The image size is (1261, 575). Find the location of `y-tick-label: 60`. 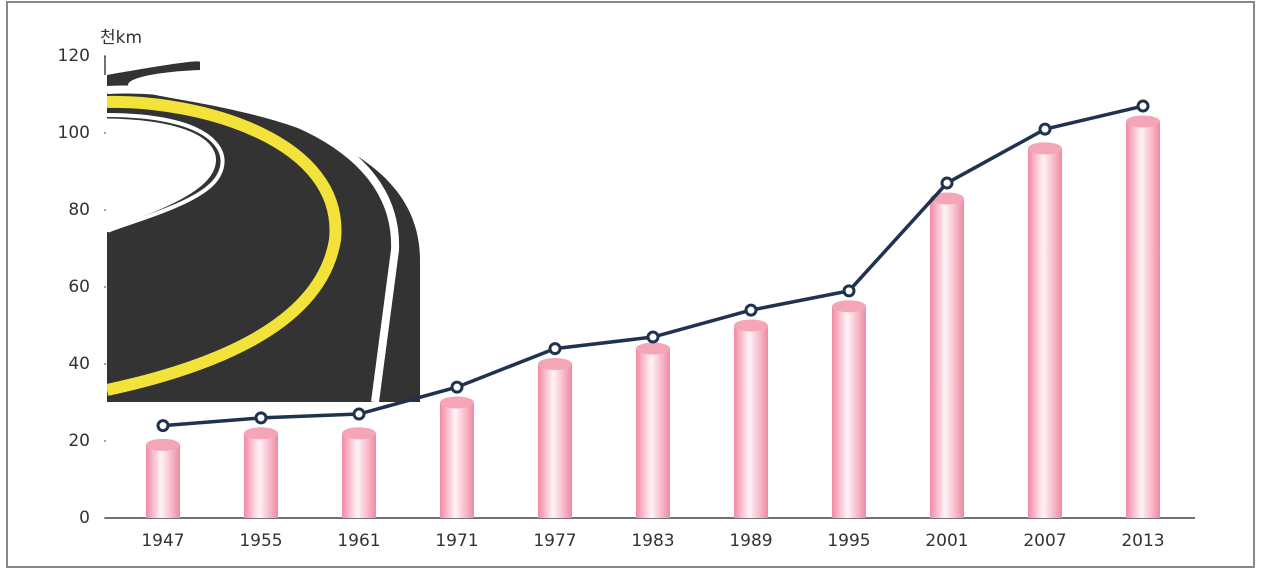

y-tick-label: 60 is located at coordinates (79, 287).